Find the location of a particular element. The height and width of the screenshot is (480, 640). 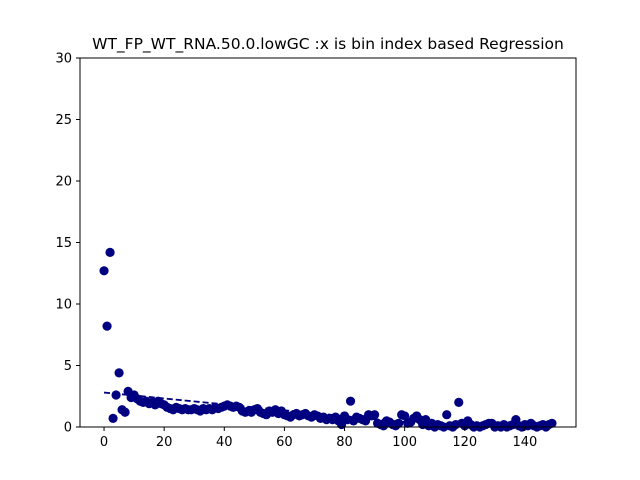

x-axis: 0 20 40 60 80 100 120 140 is located at coordinates (318, 438).